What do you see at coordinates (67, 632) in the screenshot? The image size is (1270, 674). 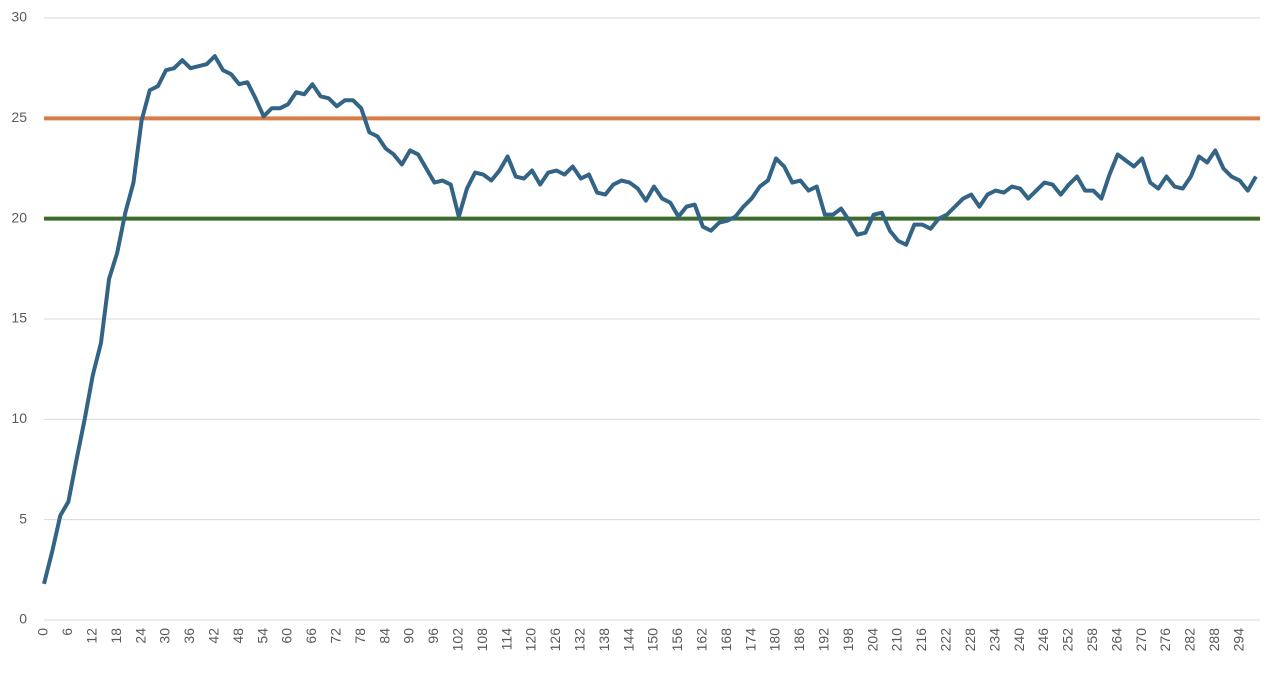 I see `x-tick-label: 6` at bounding box center [67, 632].